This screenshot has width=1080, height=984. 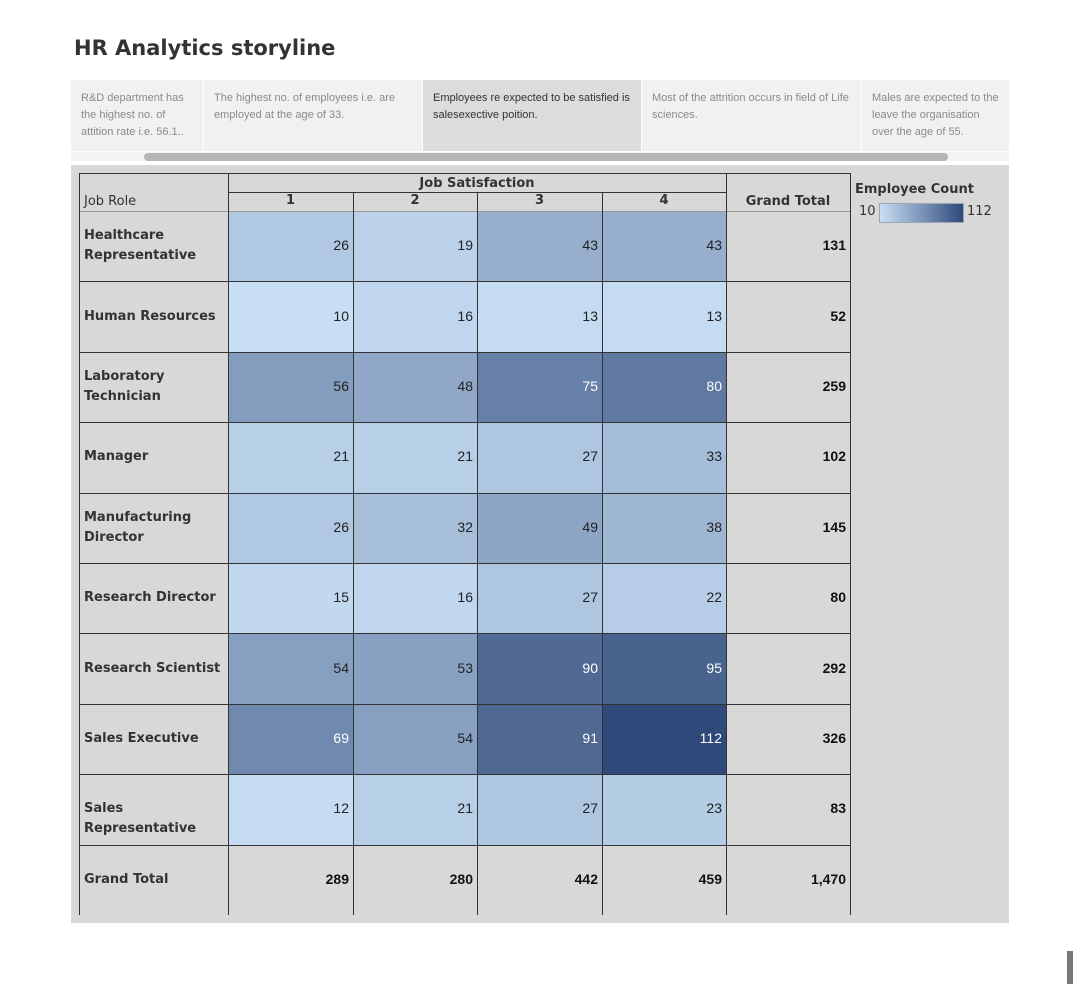 What do you see at coordinates (126, 879) in the screenshot?
I see `grand-total-row-label: Grand Total` at bounding box center [126, 879].